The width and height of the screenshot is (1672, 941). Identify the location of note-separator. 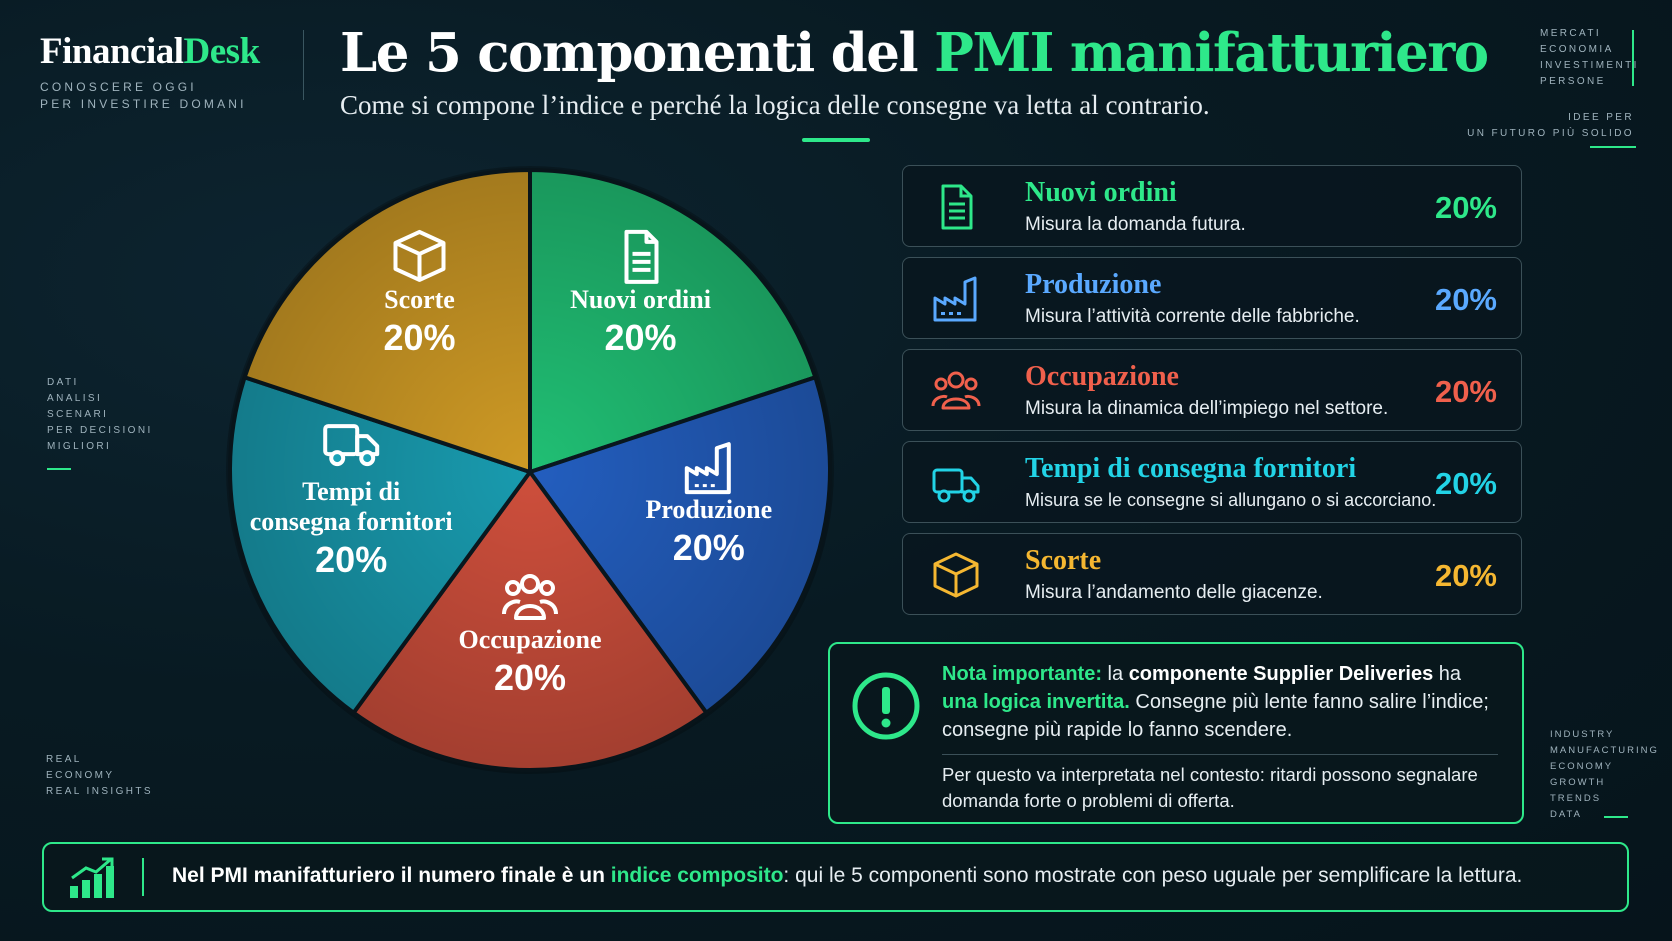
(1220, 754).